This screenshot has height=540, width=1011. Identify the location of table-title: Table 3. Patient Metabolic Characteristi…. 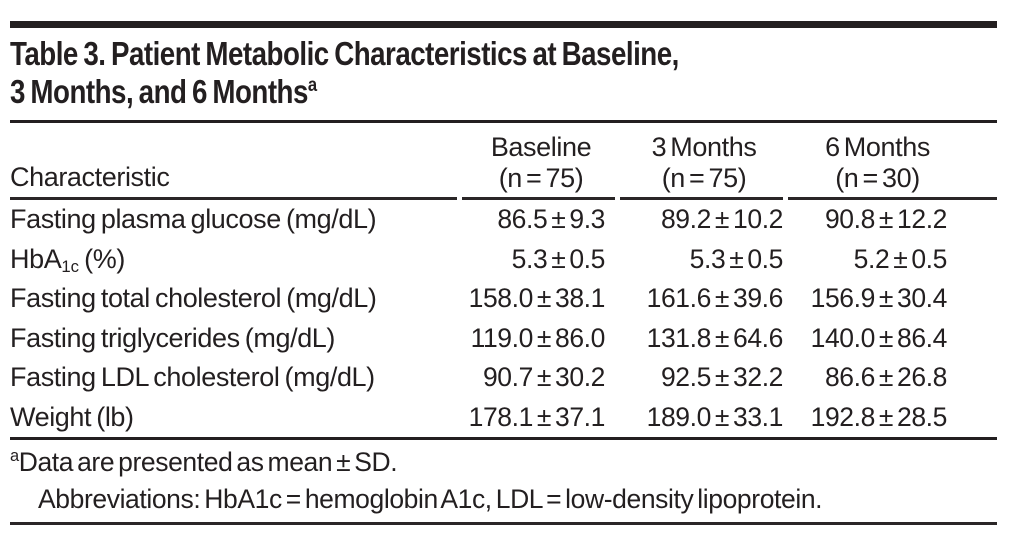
(510, 73).